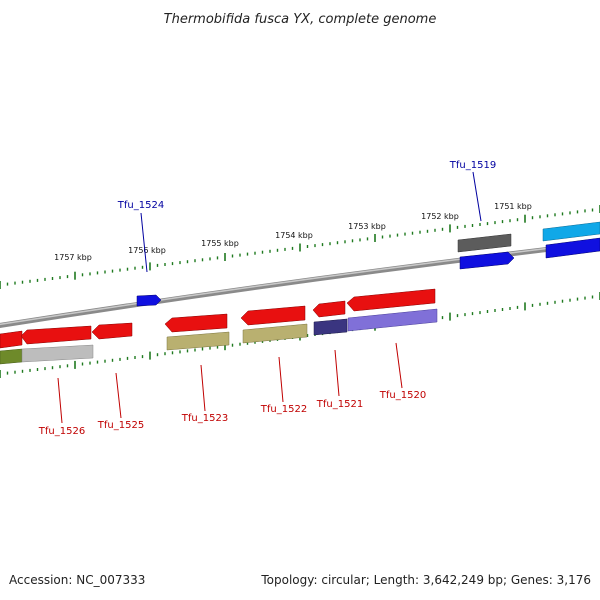 The width and height of the screenshot is (600, 600). I want to click on feature-grey, so click(57, 353).